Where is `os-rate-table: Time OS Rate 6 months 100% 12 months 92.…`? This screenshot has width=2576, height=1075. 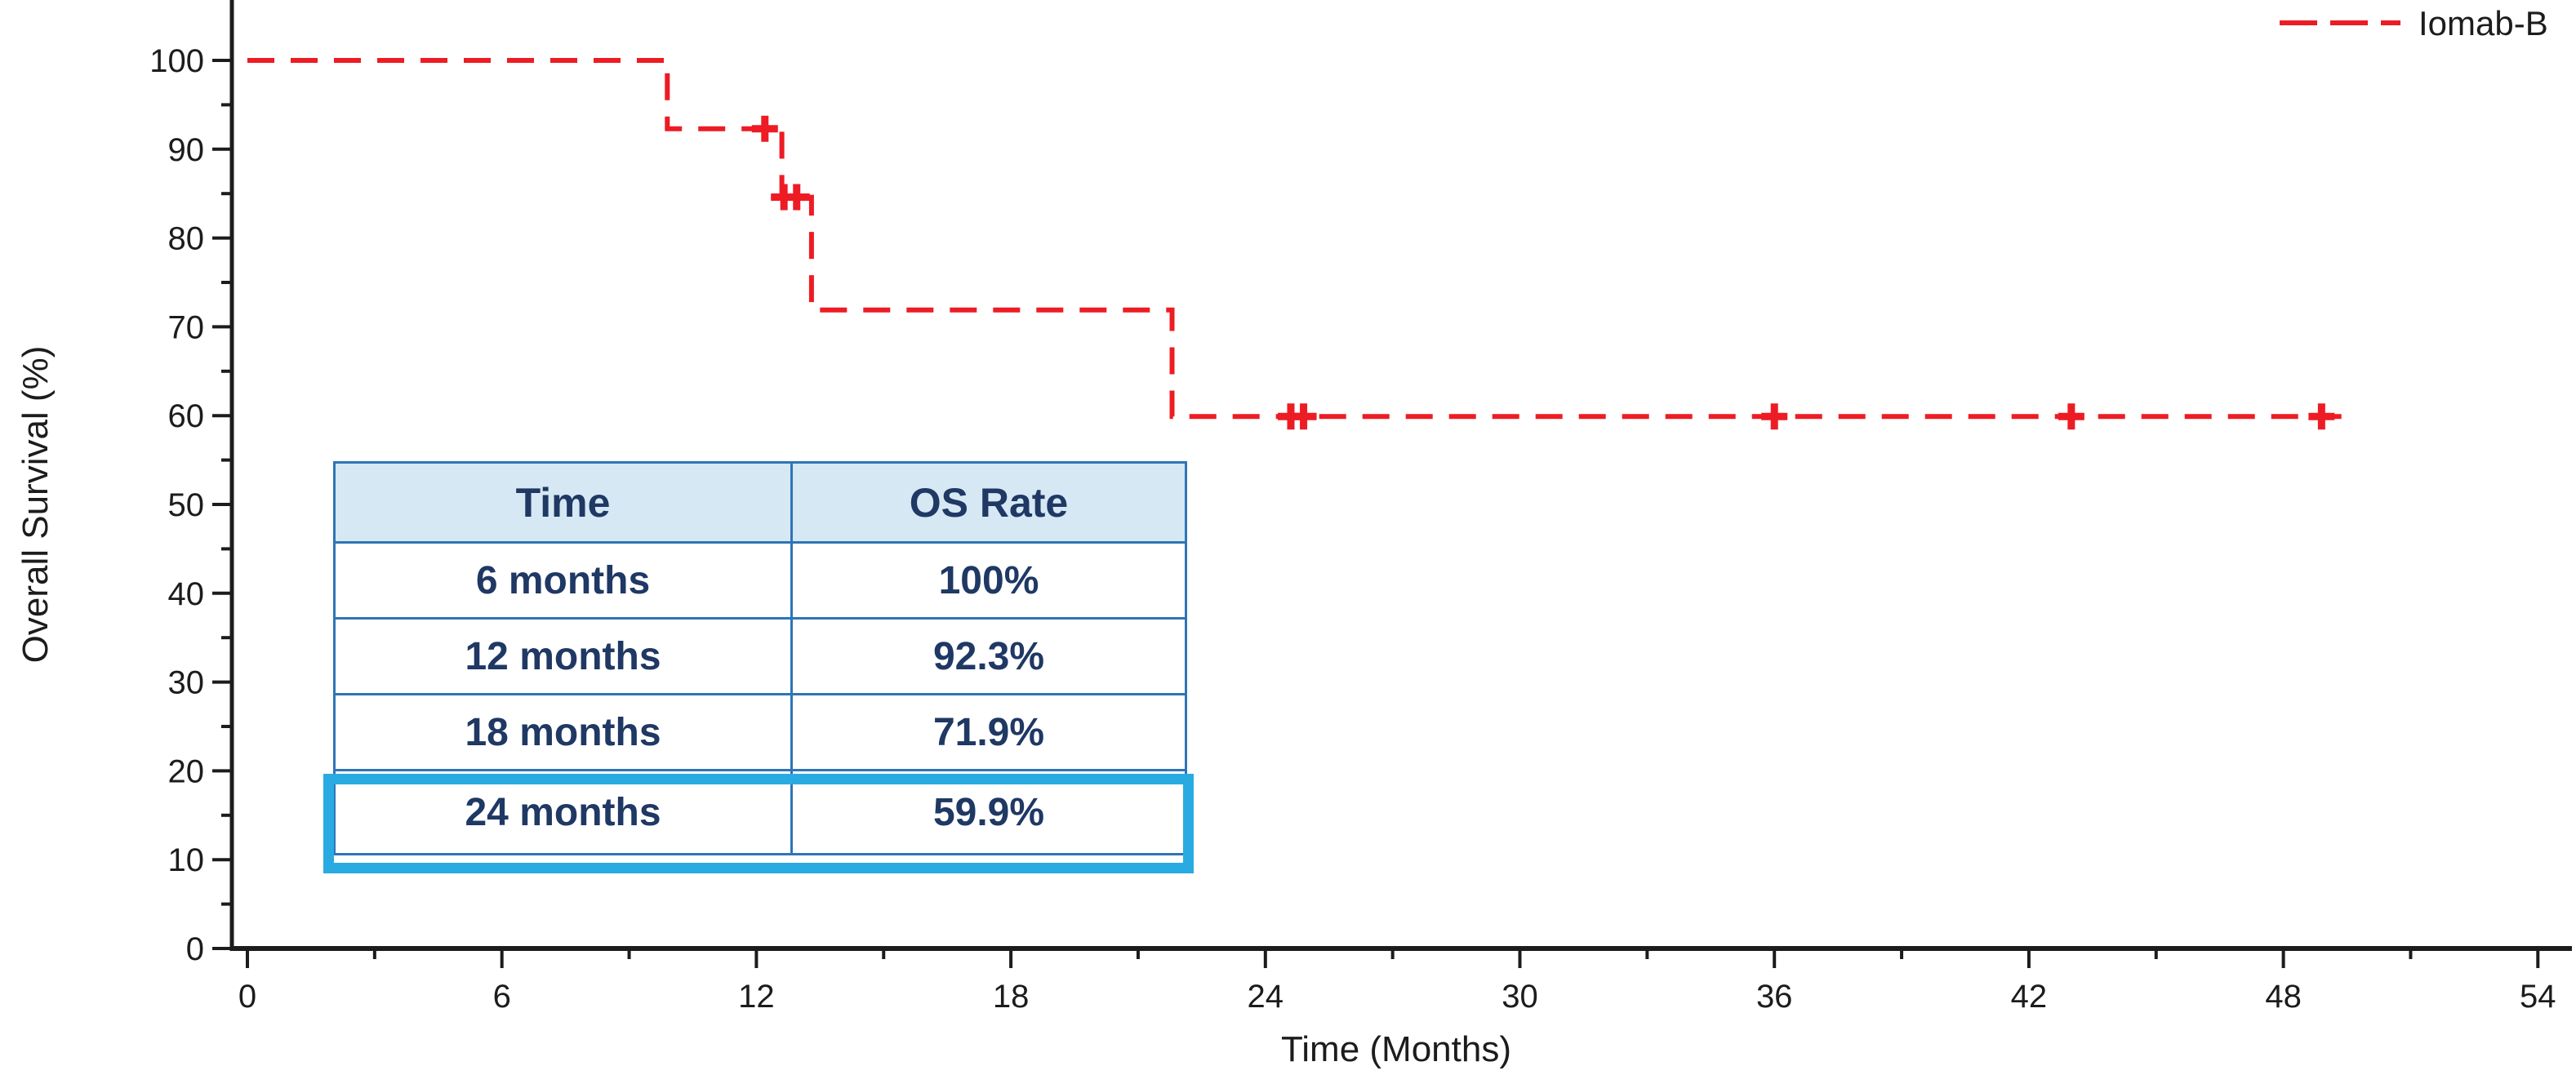 os-rate-table: Time OS Rate 6 months 100% 12 months 92.… is located at coordinates (760, 658).